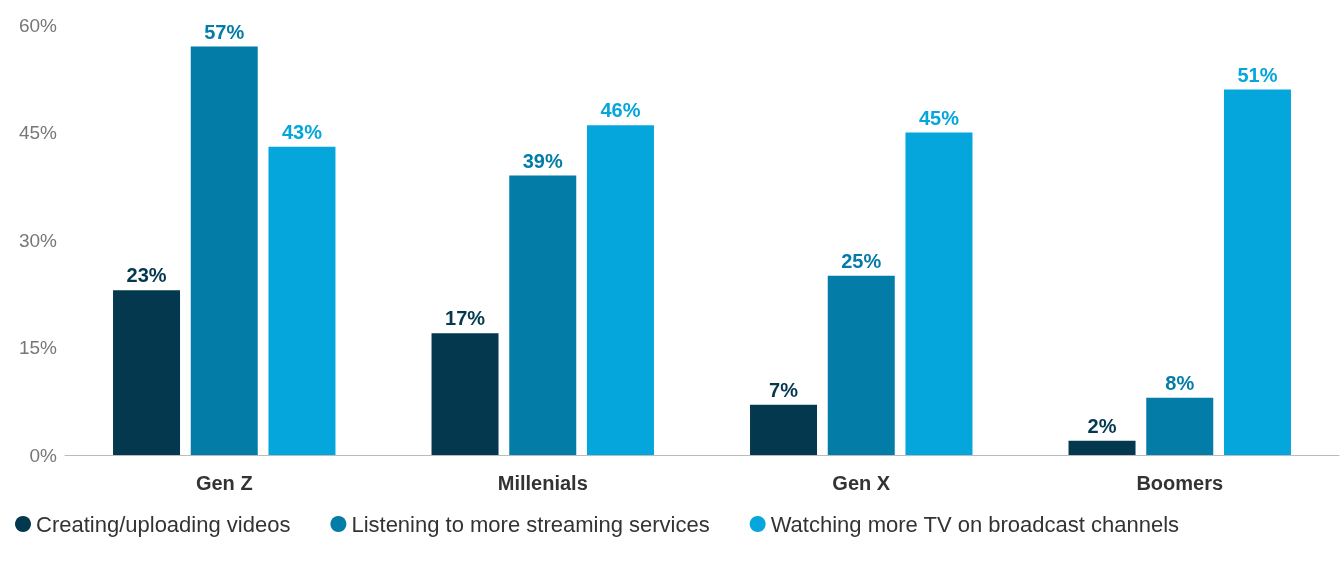  Describe the element at coordinates (224, 483) in the screenshot. I see `x-tick-label: Gen Z` at that location.